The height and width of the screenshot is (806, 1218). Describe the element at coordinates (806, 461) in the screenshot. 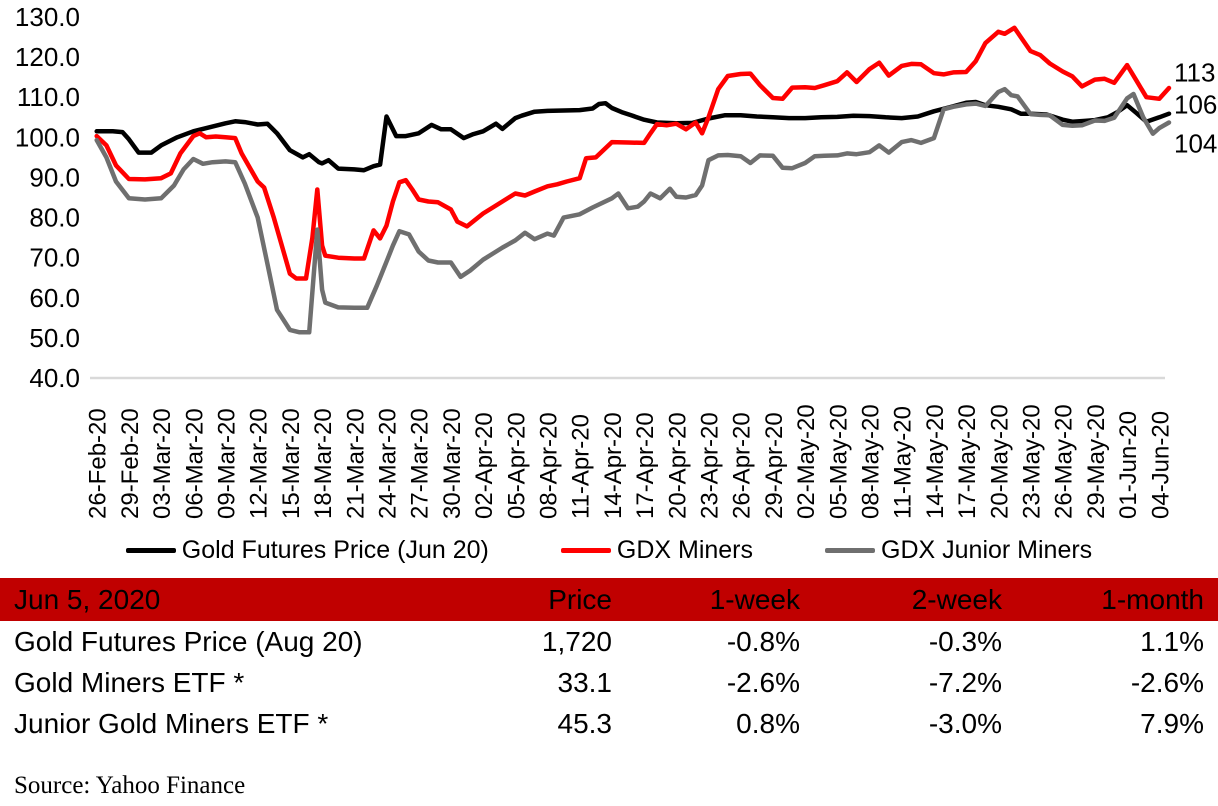

I see `x-axis-tick-label: 02-May-20` at that location.